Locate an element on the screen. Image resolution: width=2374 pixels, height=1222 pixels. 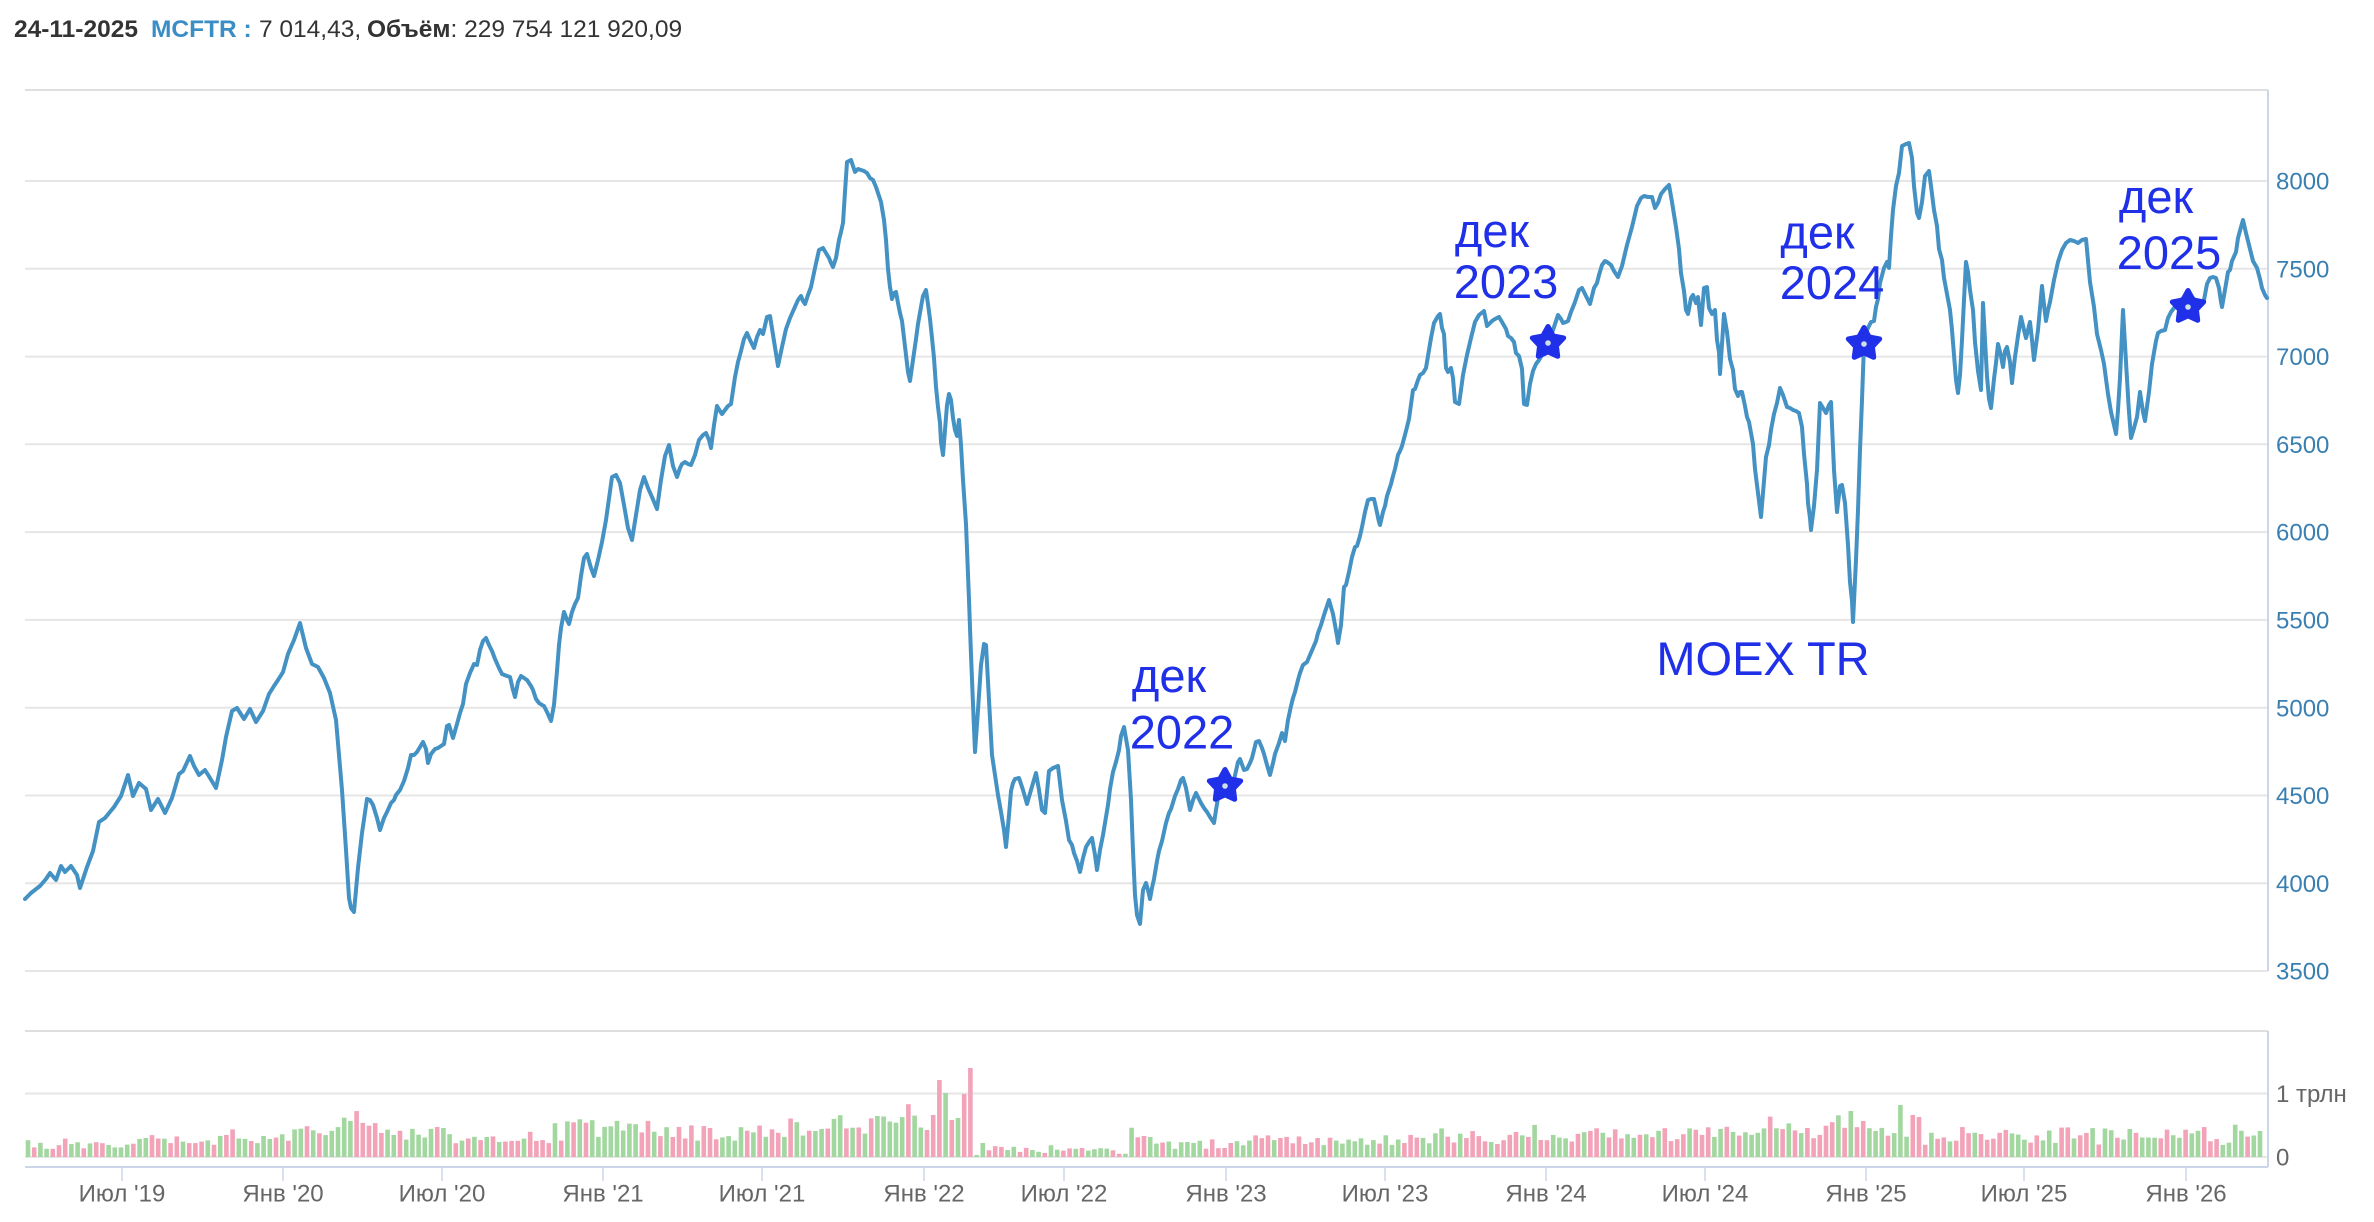
svg-text: Янв '20 is located at coordinates (282, 1194).